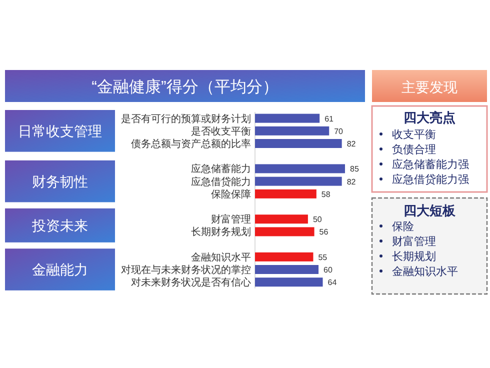 Image resolution: width=490 pixels, height=368 pixels. Describe the element at coordinates (59, 225) in the screenshot. I see `text: 投资未来` at that location.